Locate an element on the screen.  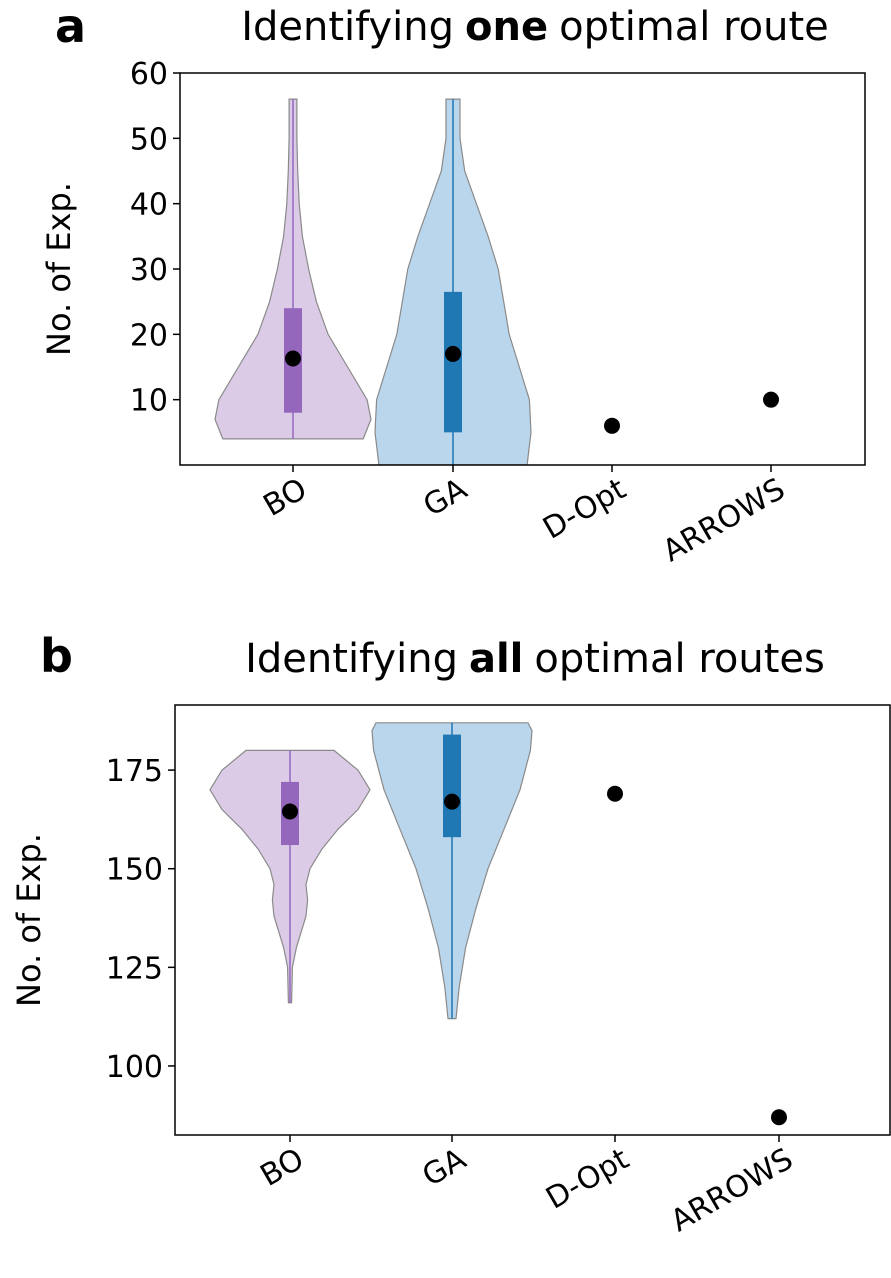
panel-label: a is located at coordinates (70, 26).